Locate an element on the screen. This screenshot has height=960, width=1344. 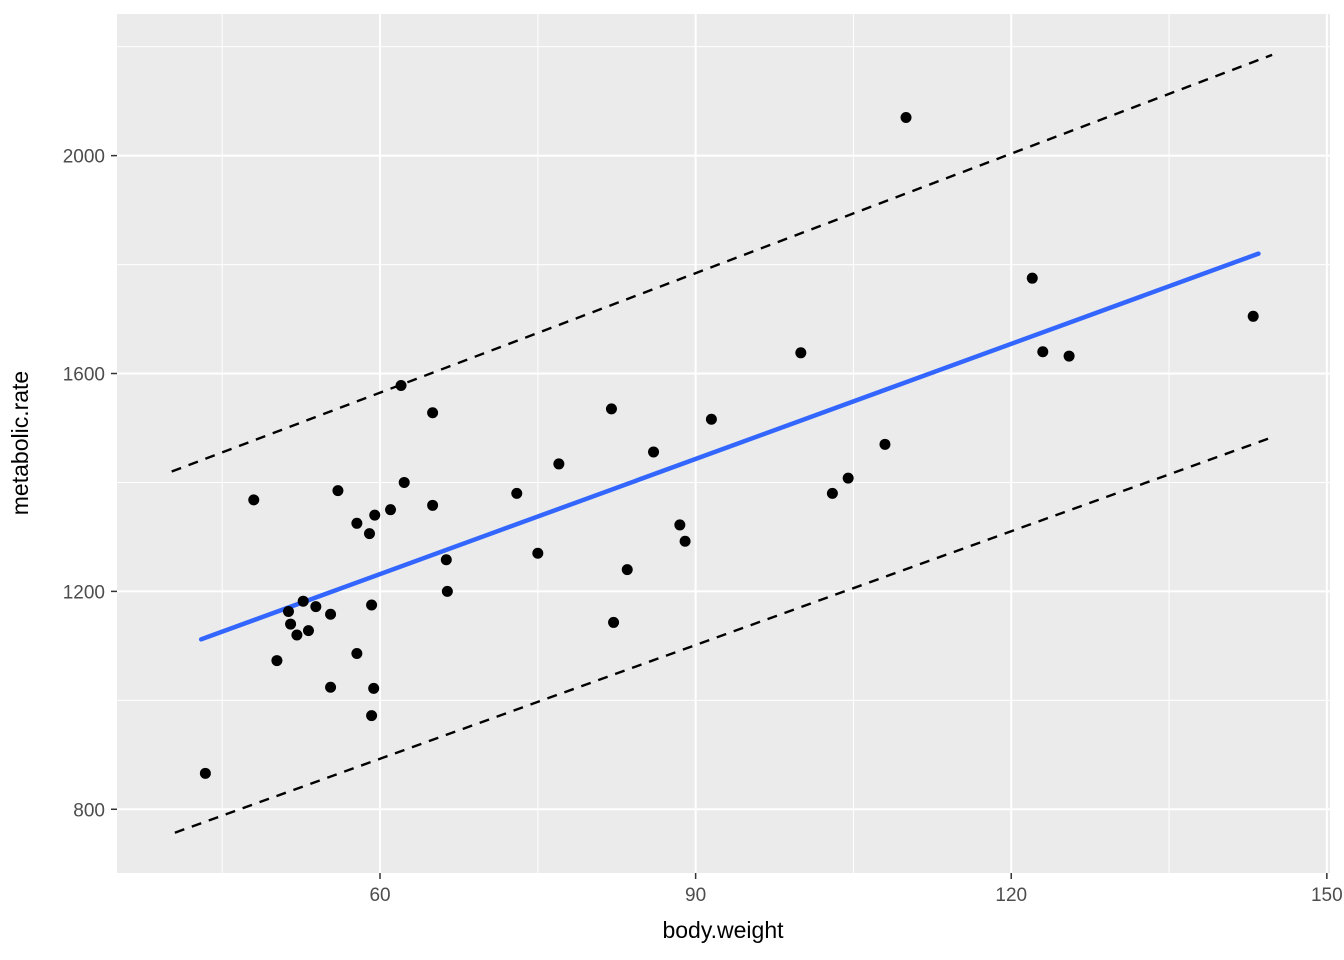
y-tick-label: 1600 is located at coordinates (84, 375).